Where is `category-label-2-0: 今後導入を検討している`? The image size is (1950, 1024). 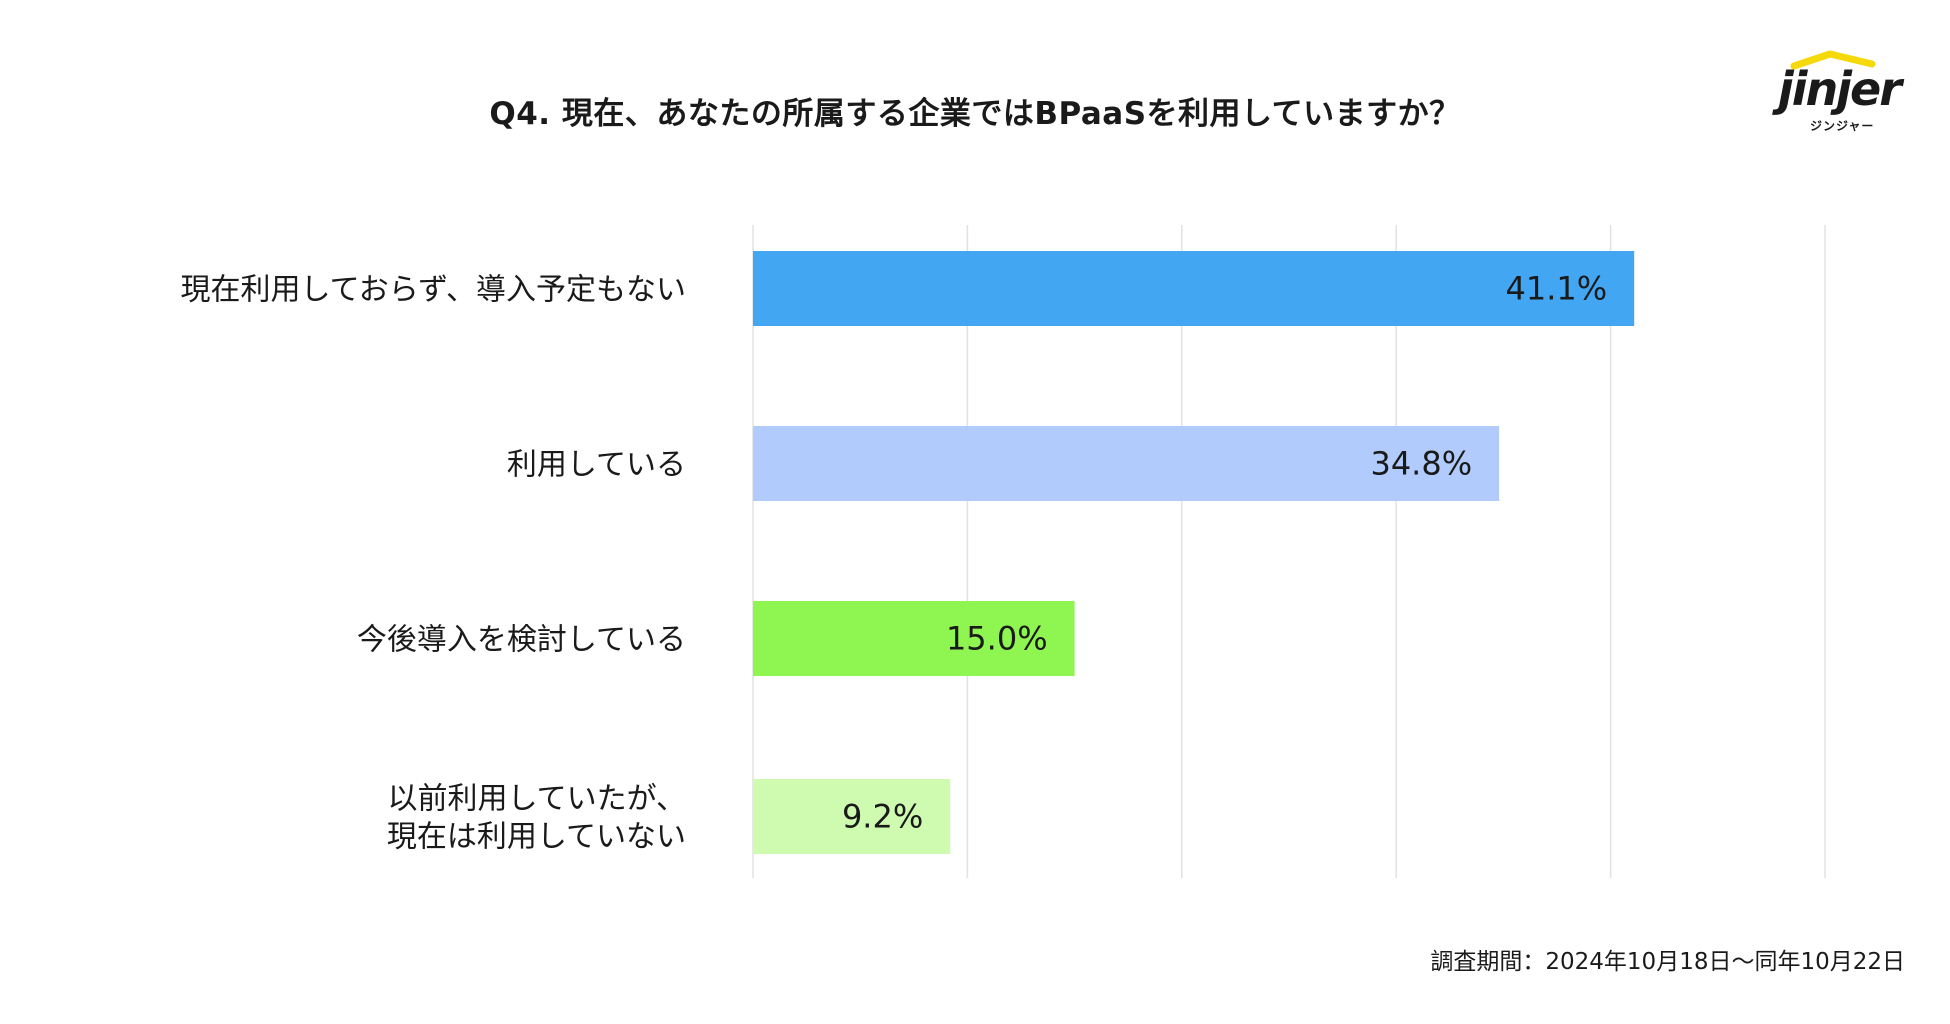 category-label-2-0: 今後導入を検討している is located at coordinates (521, 640).